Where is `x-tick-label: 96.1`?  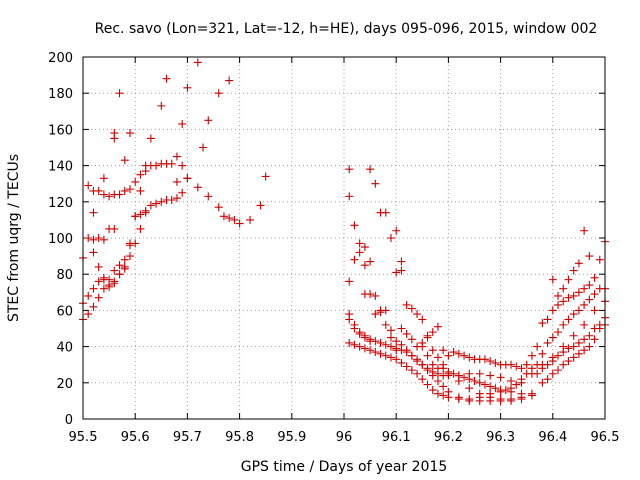
x-tick-label: 96.1 is located at coordinates (396, 437).